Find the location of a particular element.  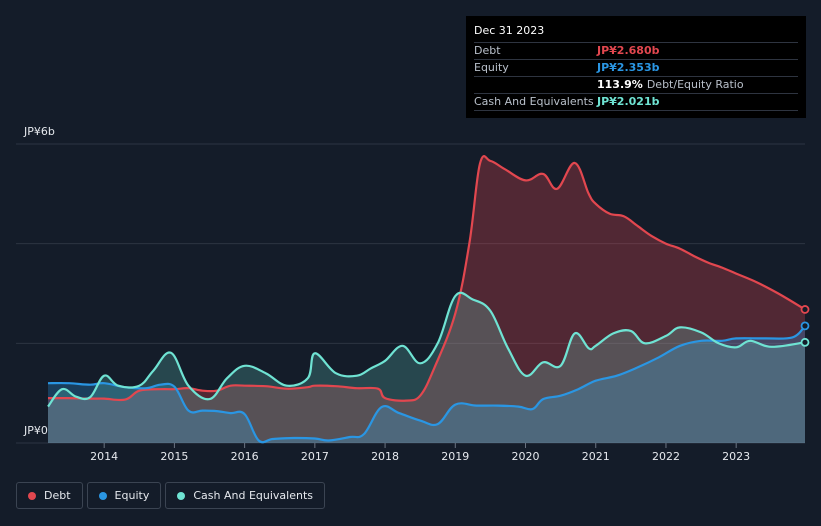

chart-legend: Debt Equity Cash And Equivalents is located at coordinates (170, 495).